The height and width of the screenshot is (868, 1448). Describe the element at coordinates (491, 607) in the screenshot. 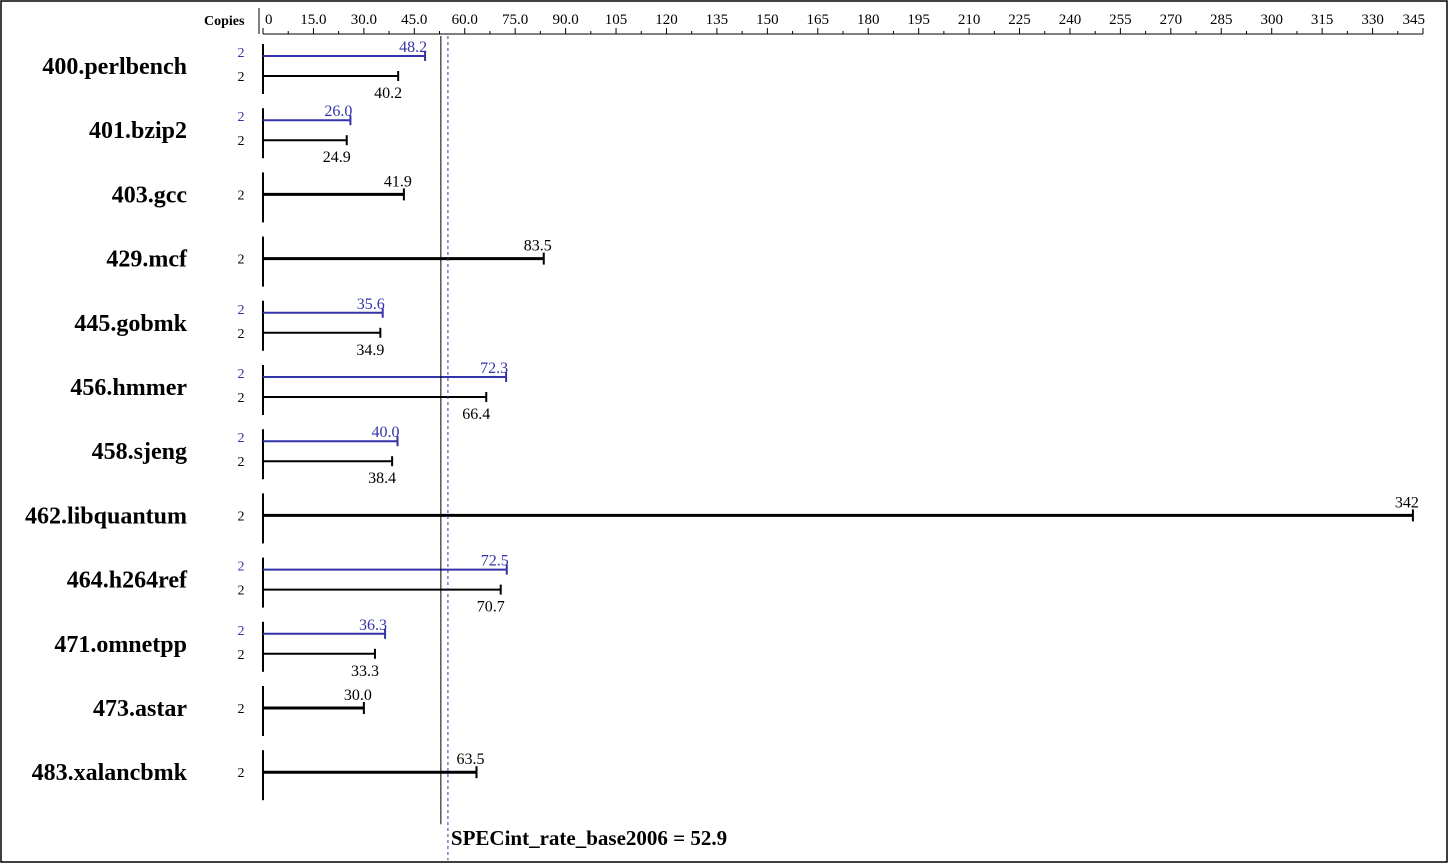

I see `base-value-label: 70.7` at that location.